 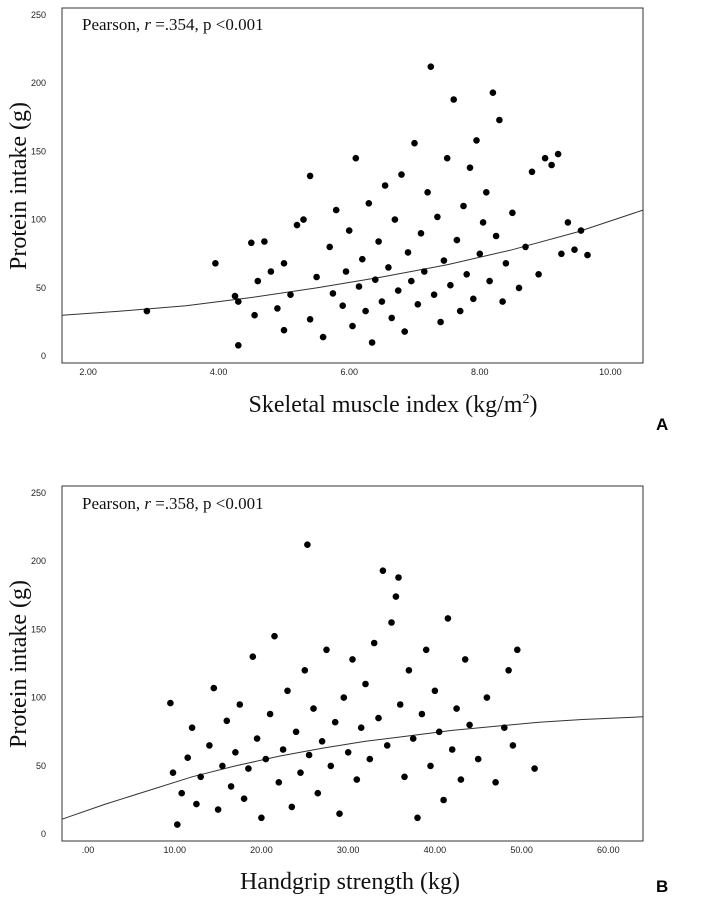 What do you see at coordinates (350, 372) in the screenshot?
I see `x-tick-labels-a: 2.00 4.00 6.00 8.00 10.00` at bounding box center [350, 372].